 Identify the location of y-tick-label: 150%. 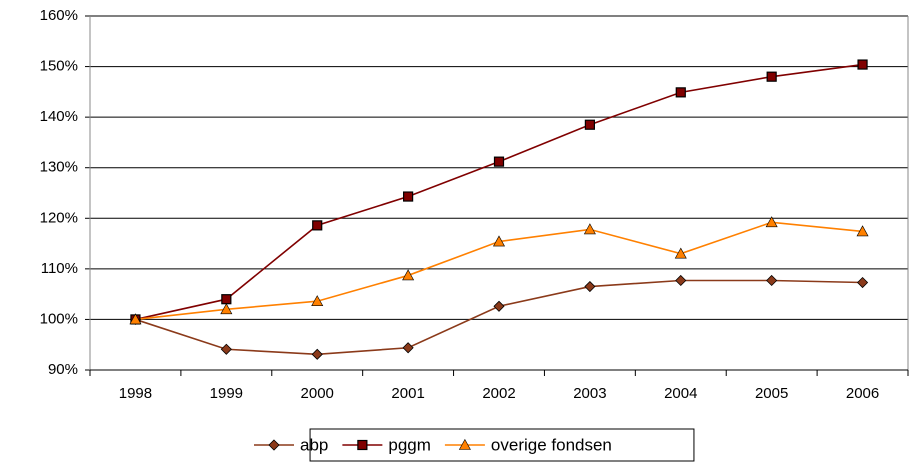
(59, 66).